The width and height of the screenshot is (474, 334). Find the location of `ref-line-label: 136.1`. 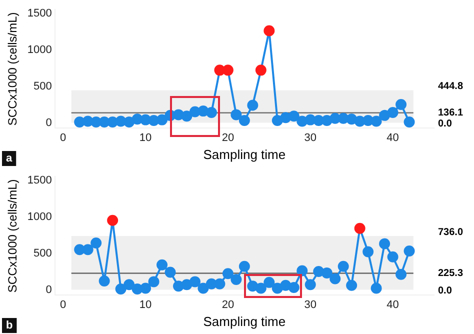

ref-line-label: 136.1 is located at coordinates (451, 113).